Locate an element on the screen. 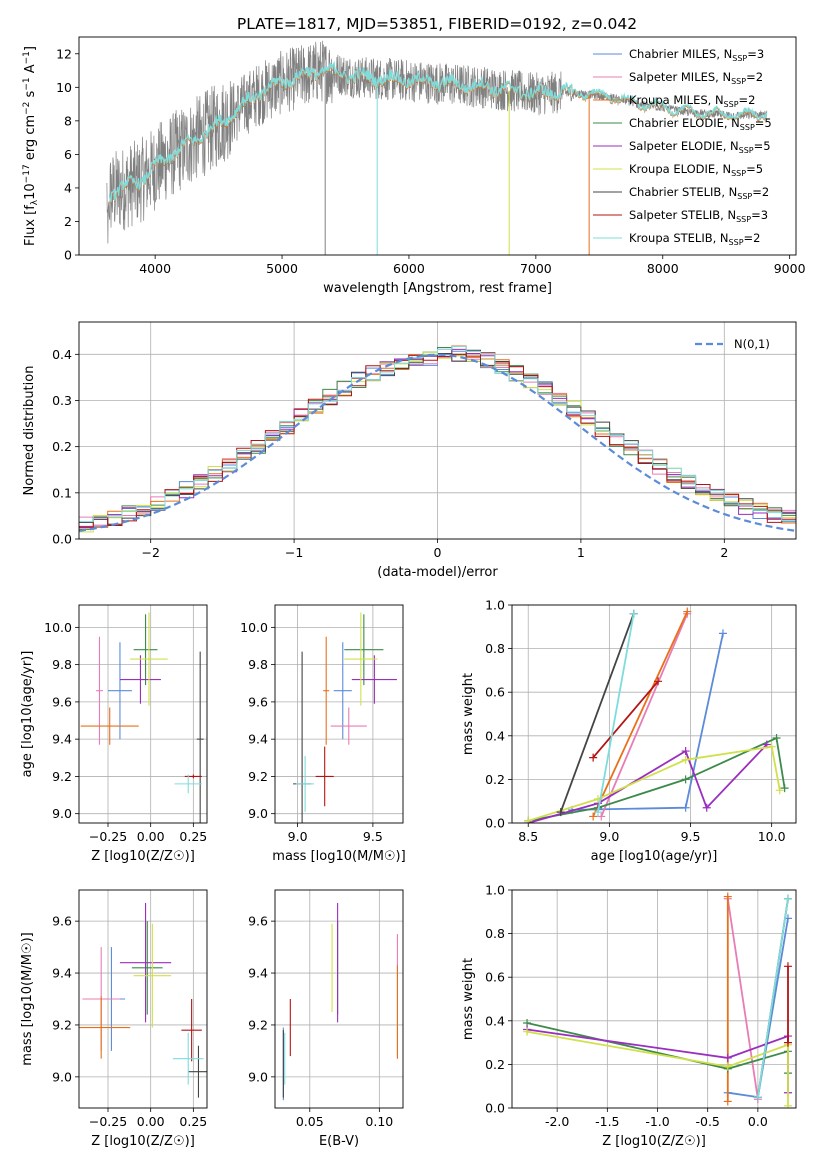 The width and height of the screenshot is (819, 1170). legend-label: Salpeter STELIB, NSSP=3 is located at coordinates (698, 216).